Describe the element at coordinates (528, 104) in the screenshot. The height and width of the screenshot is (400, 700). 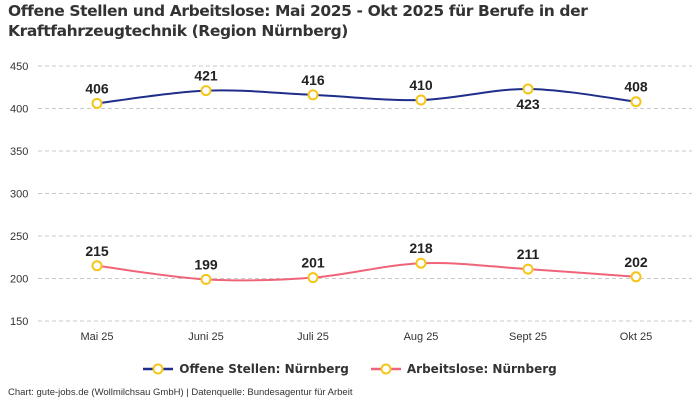
I see `data-label: 423` at that location.